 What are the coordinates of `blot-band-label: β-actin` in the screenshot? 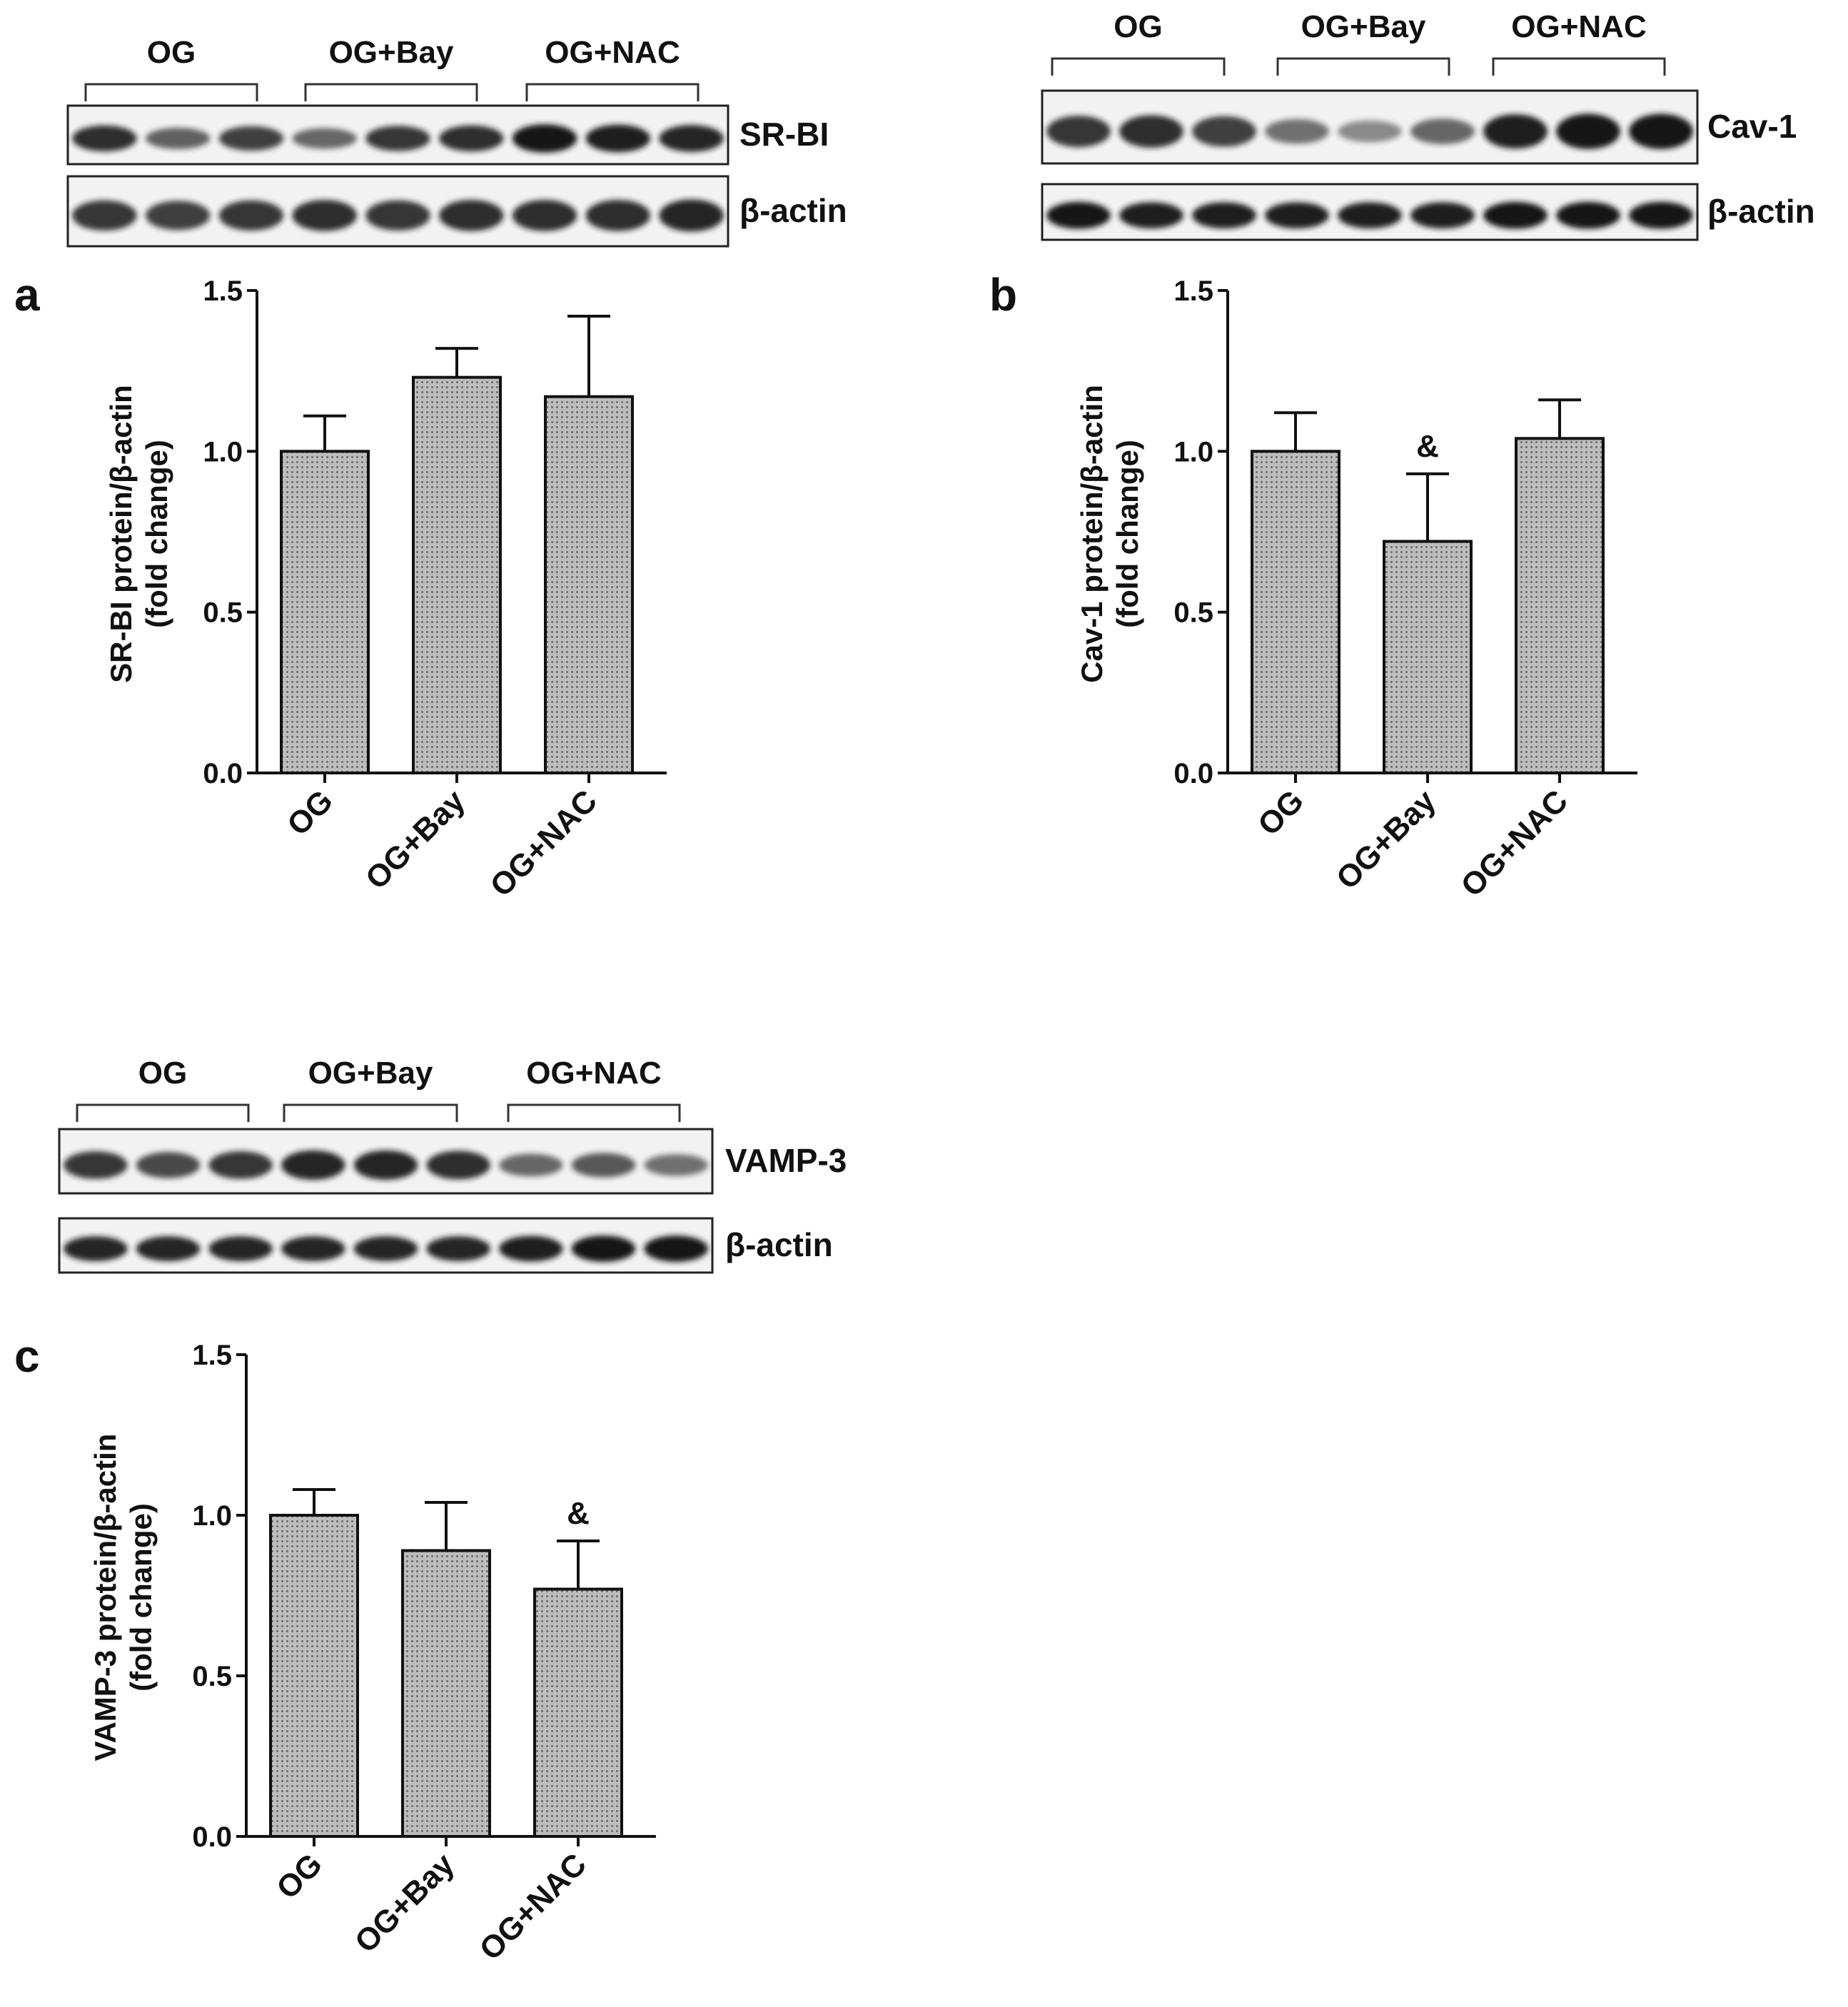 It's located at (1761, 211).